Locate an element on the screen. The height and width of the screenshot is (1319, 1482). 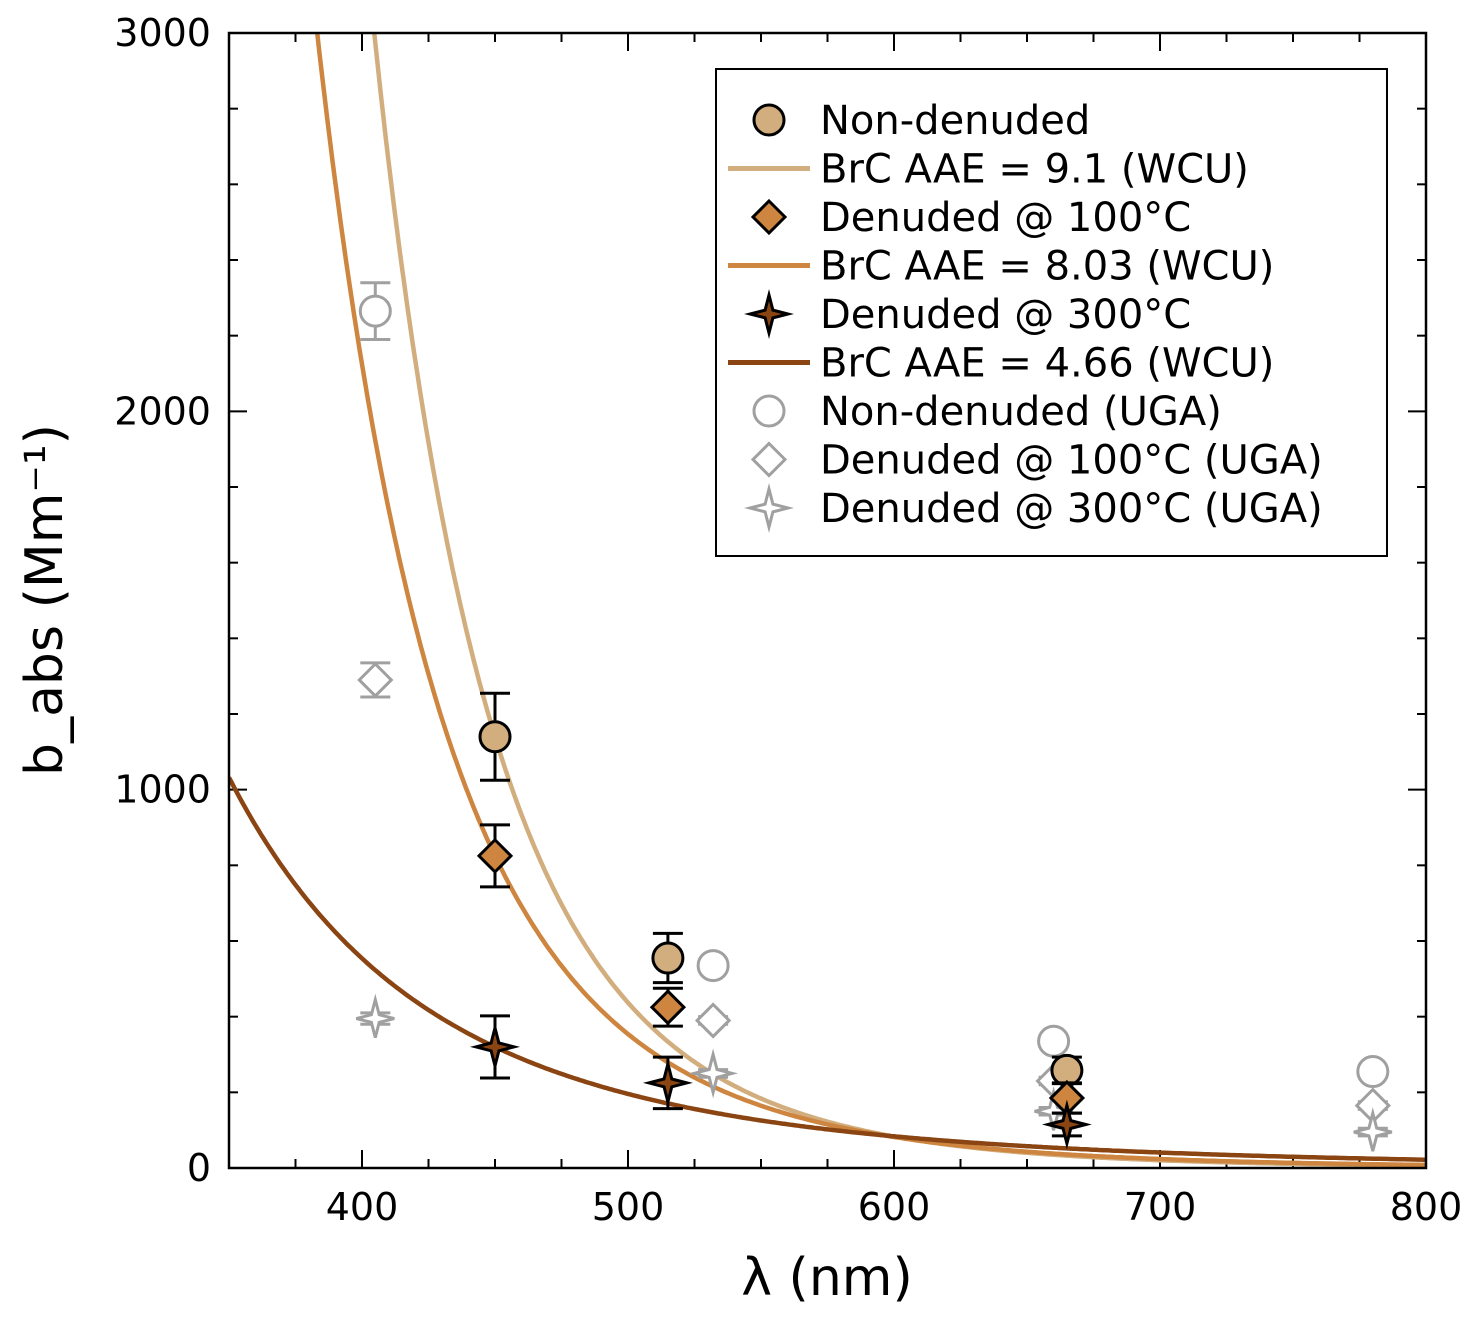
legend-marker-non-denuded-uga is located at coordinates (769, 411).